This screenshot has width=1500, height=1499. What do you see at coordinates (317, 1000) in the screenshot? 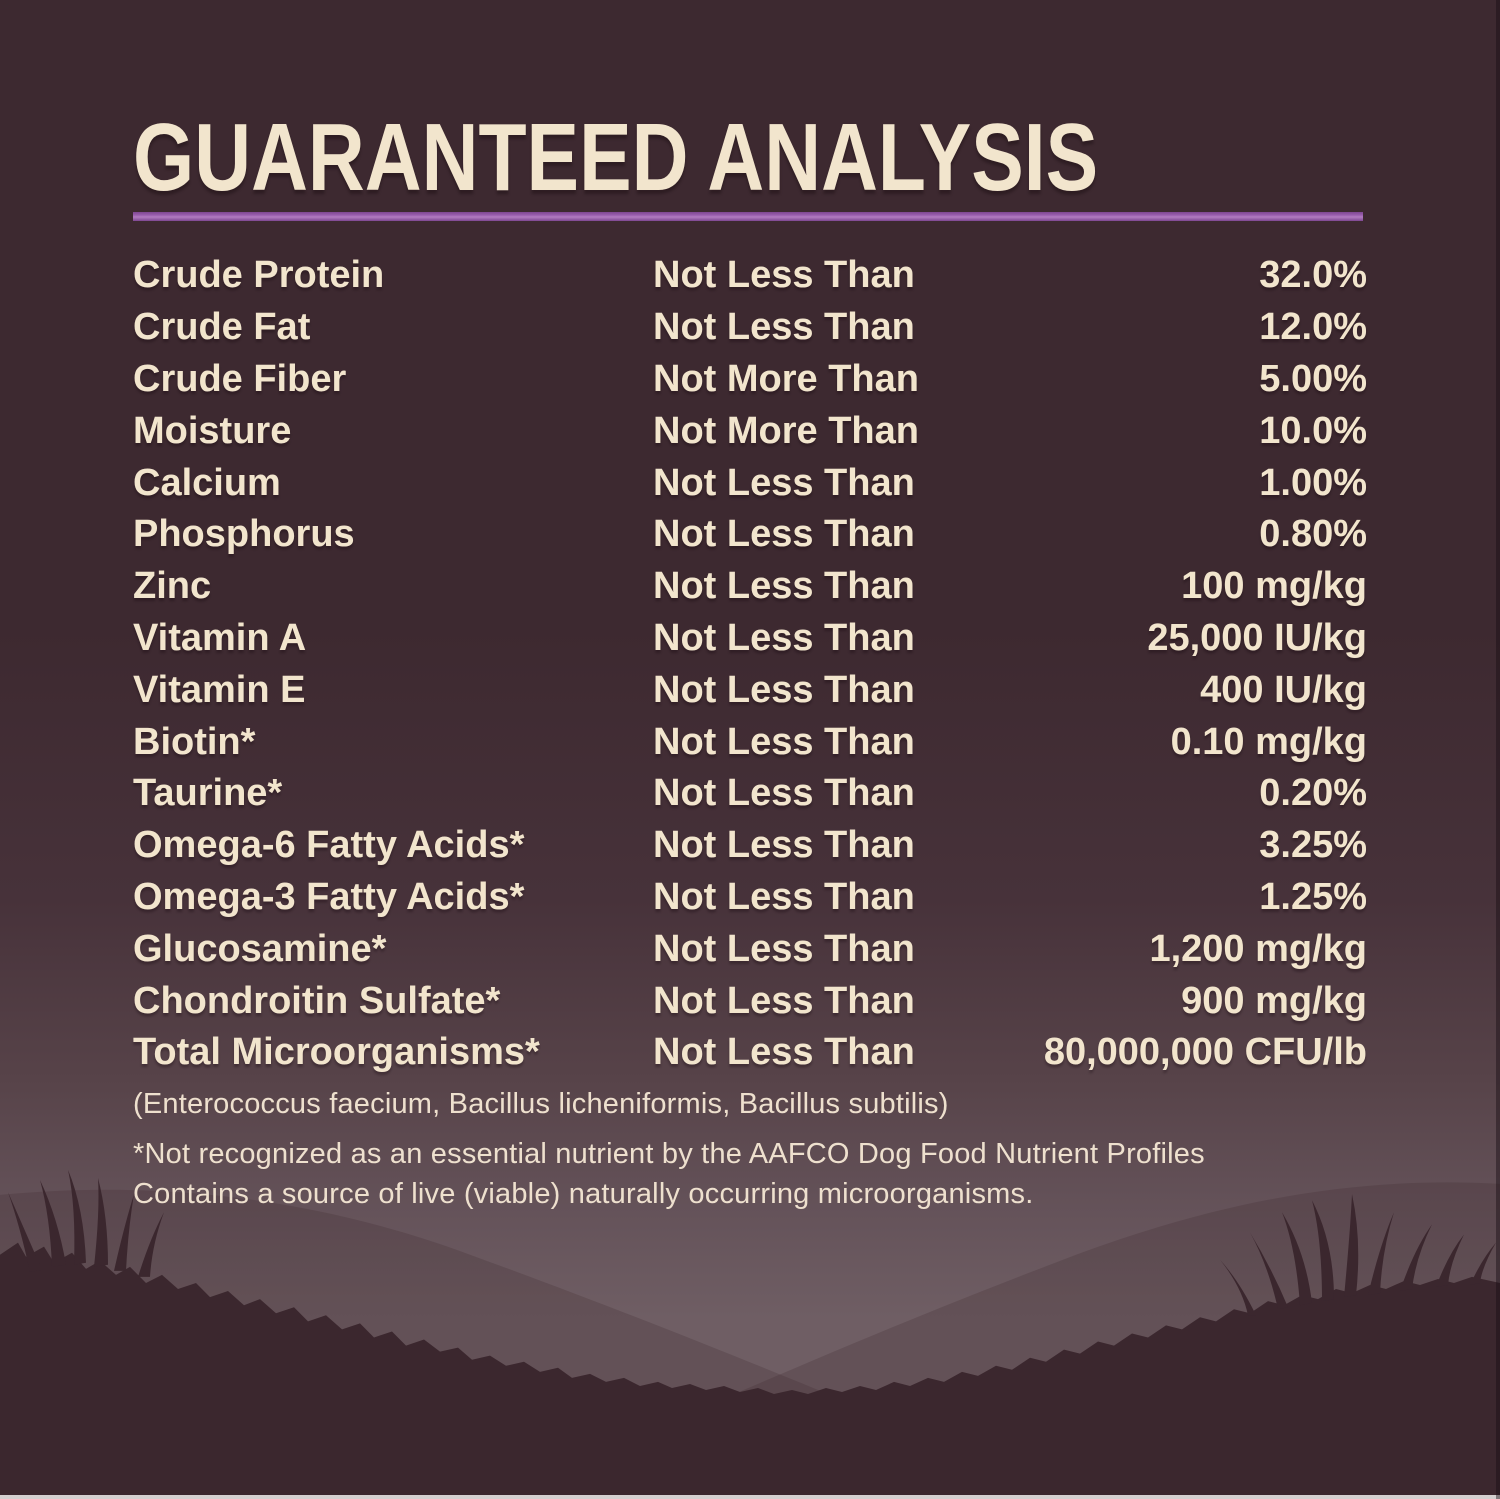
I see `nutrient-name: Chondroitin Sulfate*` at bounding box center [317, 1000].